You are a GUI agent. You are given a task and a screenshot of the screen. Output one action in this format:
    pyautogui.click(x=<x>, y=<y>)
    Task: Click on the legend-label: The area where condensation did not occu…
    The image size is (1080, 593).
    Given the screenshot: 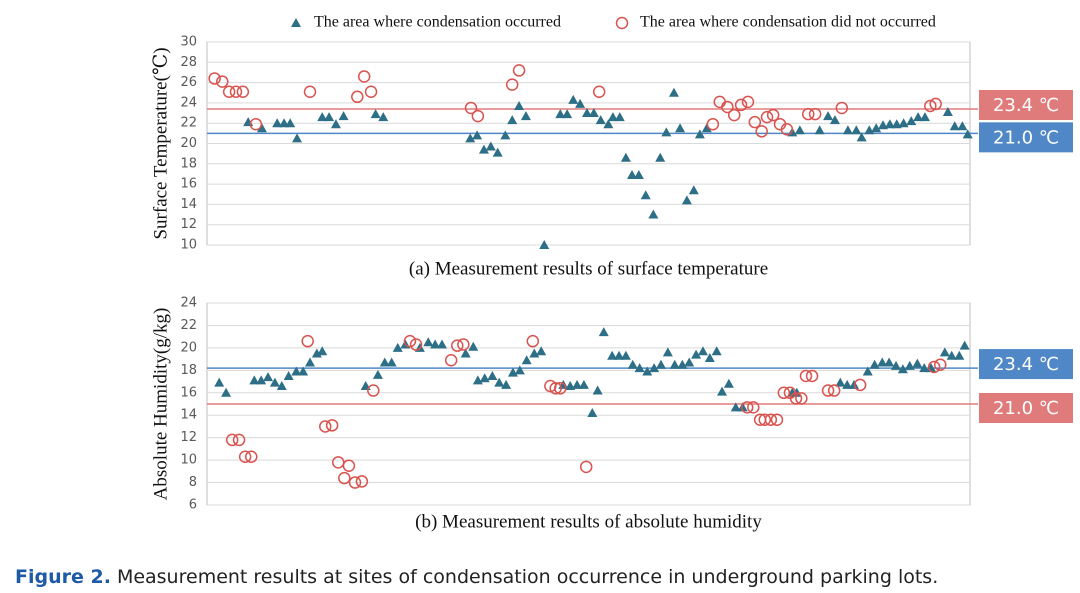 What is the action you would take?
    pyautogui.click(x=788, y=22)
    